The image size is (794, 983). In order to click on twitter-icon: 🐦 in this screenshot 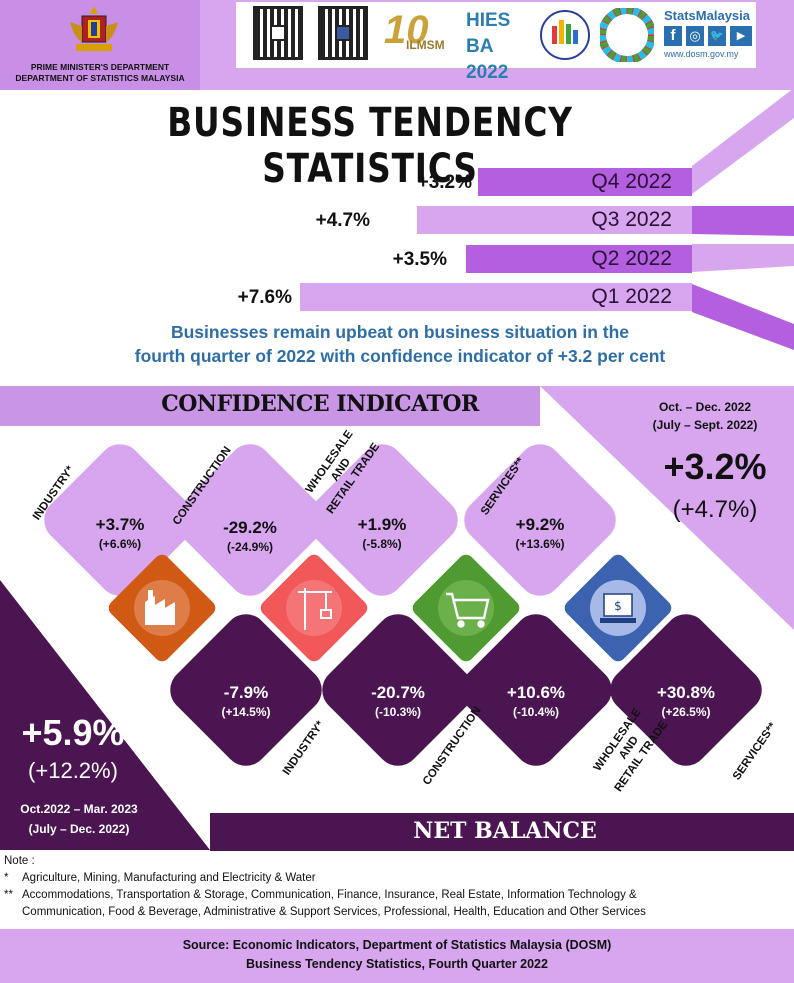, I will do `click(717, 36)`.